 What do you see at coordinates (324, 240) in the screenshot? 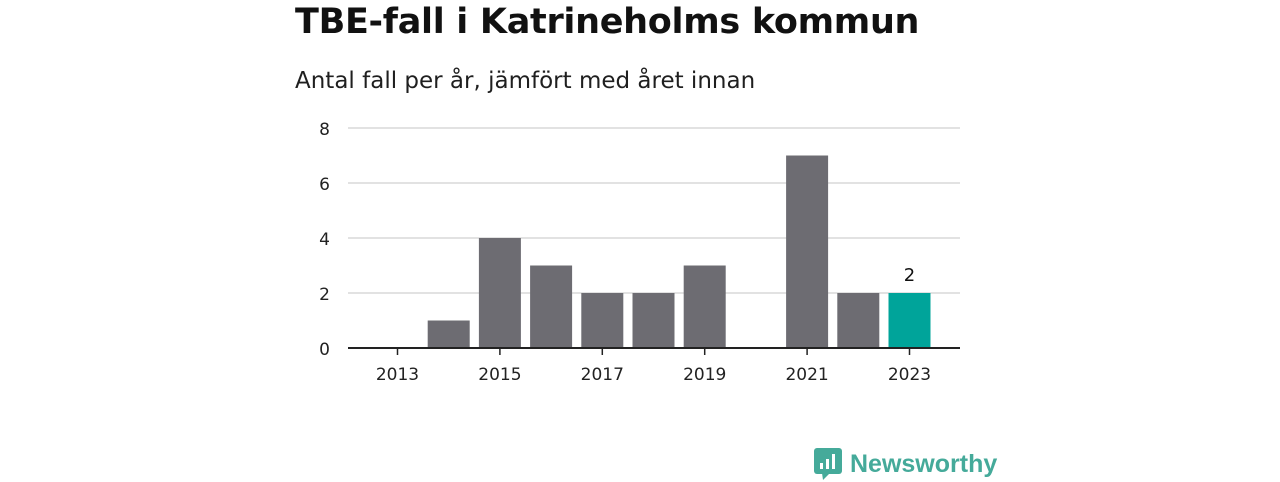
I see `y-tick-label: 4` at bounding box center [324, 240].